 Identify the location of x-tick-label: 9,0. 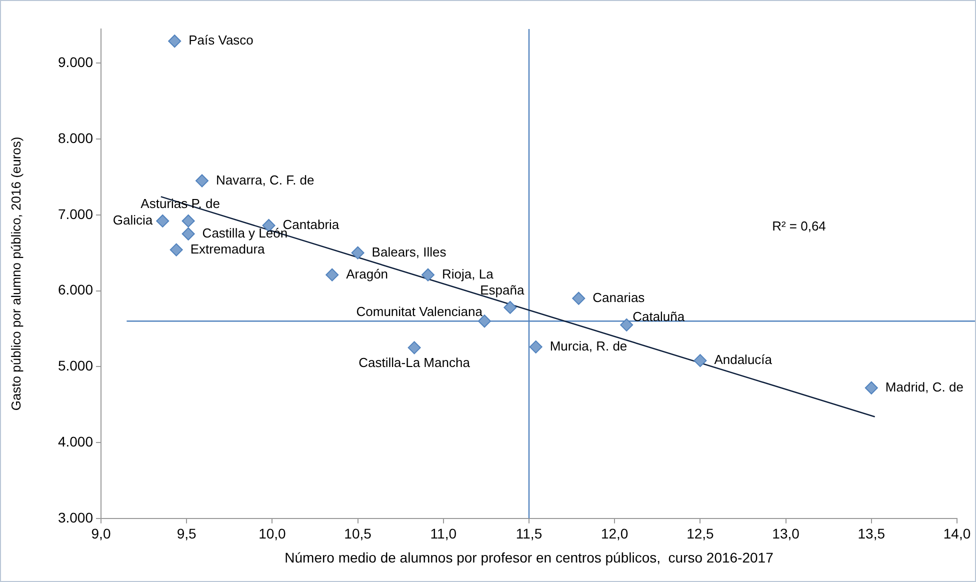
(101, 534).